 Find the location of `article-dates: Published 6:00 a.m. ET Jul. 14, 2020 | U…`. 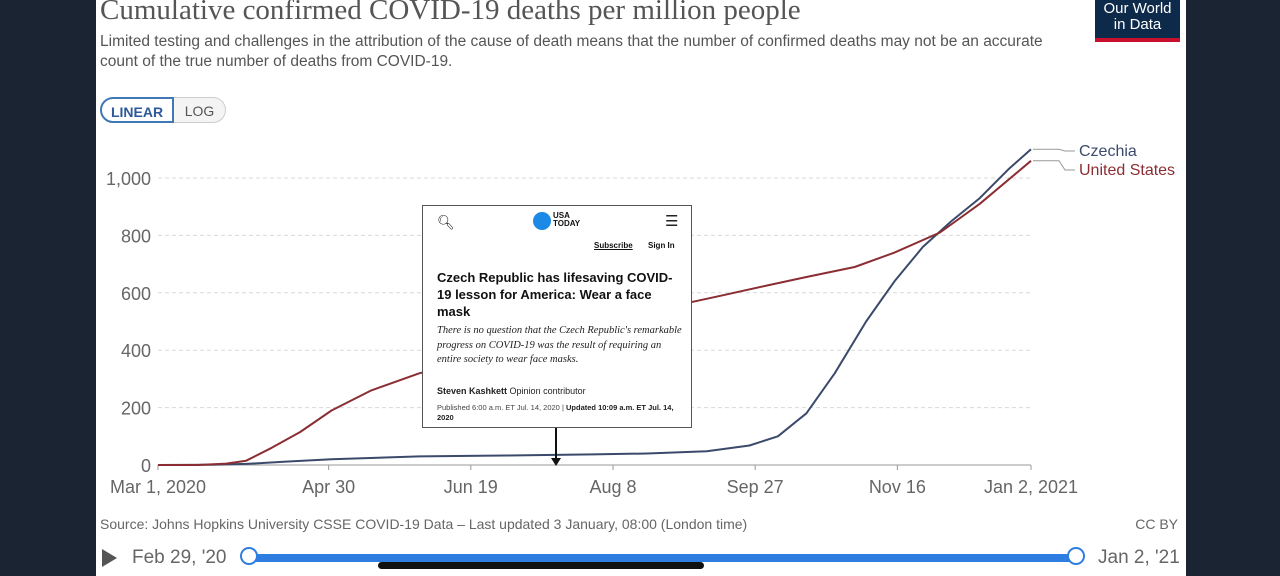

article-dates: Published 6:00 a.m. ET Jul. 14, 2020 | U… is located at coordinates (555, 412).